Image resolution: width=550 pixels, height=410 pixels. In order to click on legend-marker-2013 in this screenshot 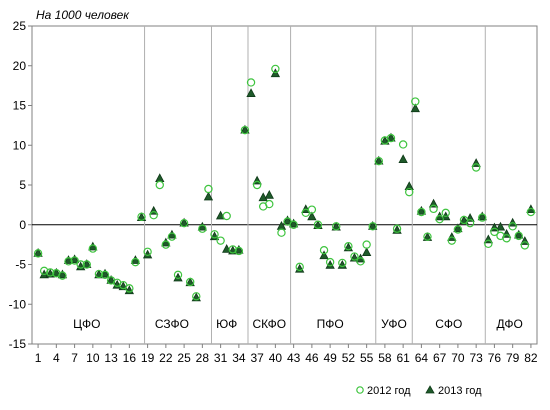, I will do `click(430, 389)`.